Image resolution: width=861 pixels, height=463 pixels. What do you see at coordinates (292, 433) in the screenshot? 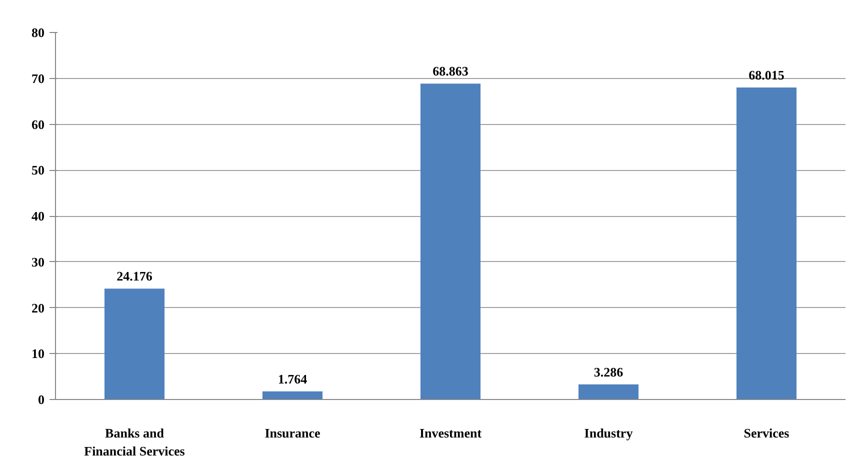
I see `x-tick-label: Insurance` at bounding box center [292, 433].